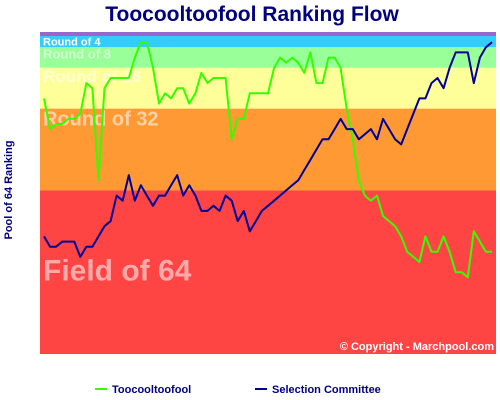  I want to click on zone-label-4: Round of 32, so click(101, 120).